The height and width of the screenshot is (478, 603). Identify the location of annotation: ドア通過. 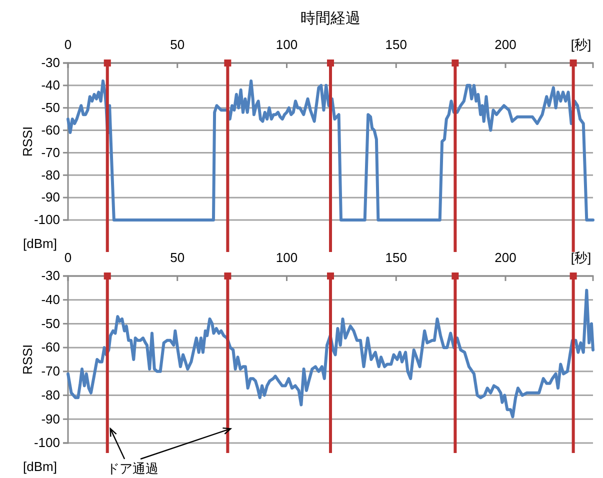
(132, 468).